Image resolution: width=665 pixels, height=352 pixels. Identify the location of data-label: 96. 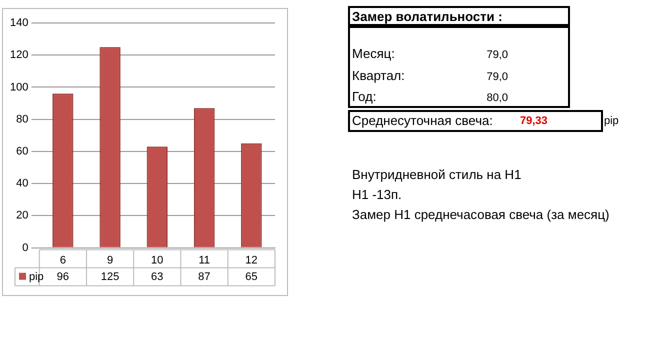
(63, 276).